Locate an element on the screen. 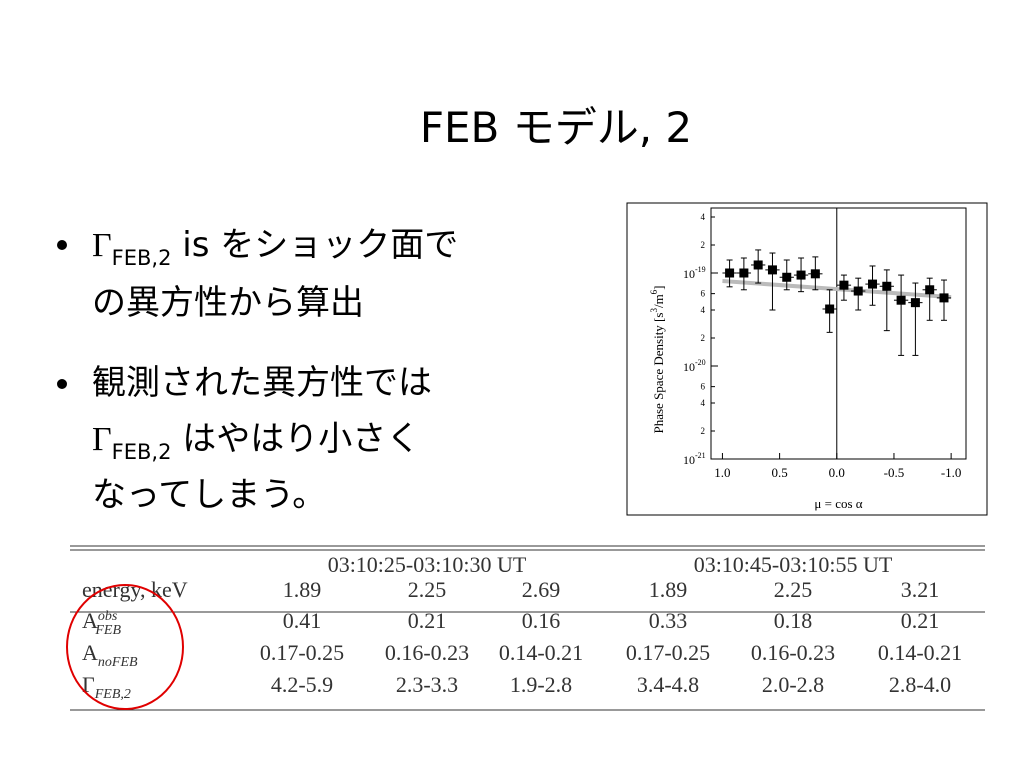 The width and height of the screenshot is (1024, 772). table-cell: 2.3-3.3 is located at coordinates (427, 684).